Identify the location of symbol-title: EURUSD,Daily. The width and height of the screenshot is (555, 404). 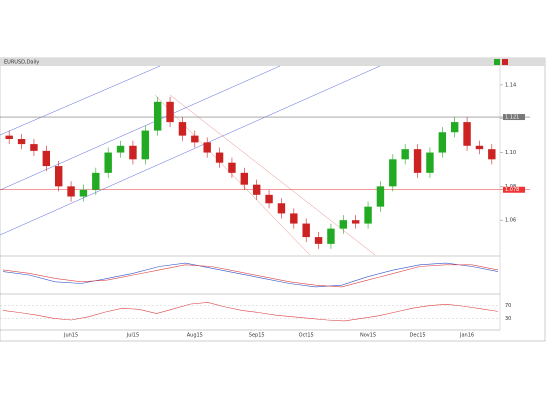
(21, 63).